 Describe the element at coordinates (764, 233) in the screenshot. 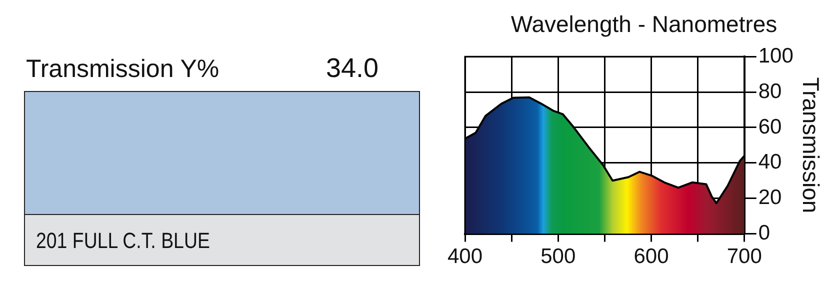

I see `y-tick-label: 0` at that location.